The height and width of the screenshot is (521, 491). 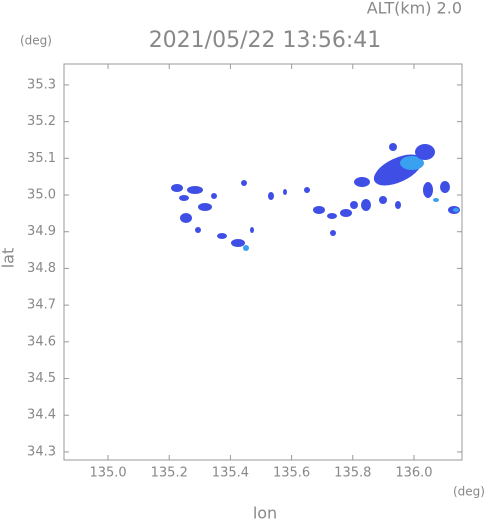 I want to click on x-axis-label: lon, so click(x=265, y=512).